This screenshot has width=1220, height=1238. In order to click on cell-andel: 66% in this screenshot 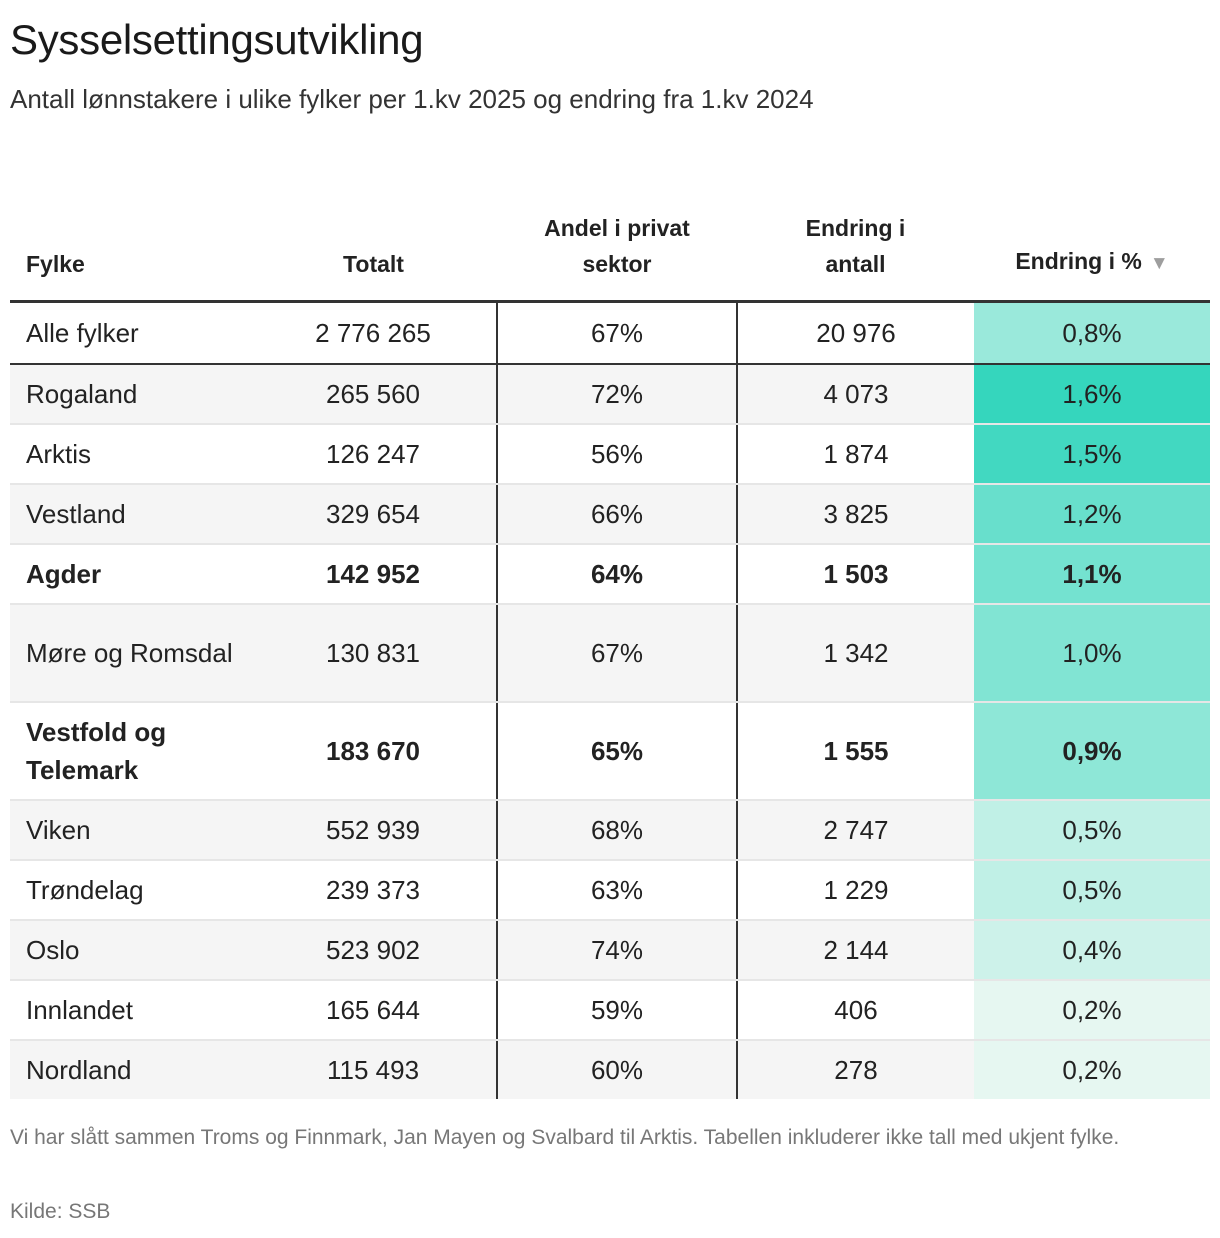, I will do `click(617, 514)`.